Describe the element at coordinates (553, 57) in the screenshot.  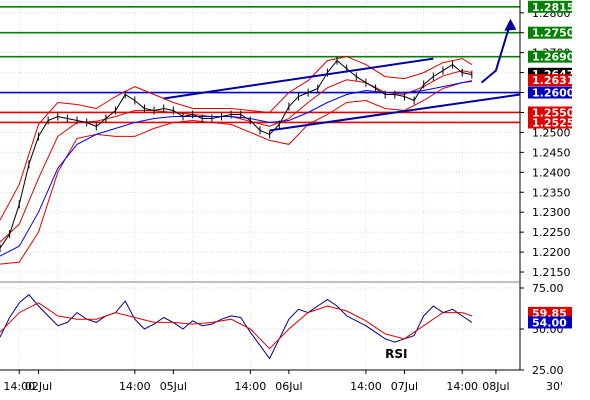
I see `level-label: 1.2690` at that location.